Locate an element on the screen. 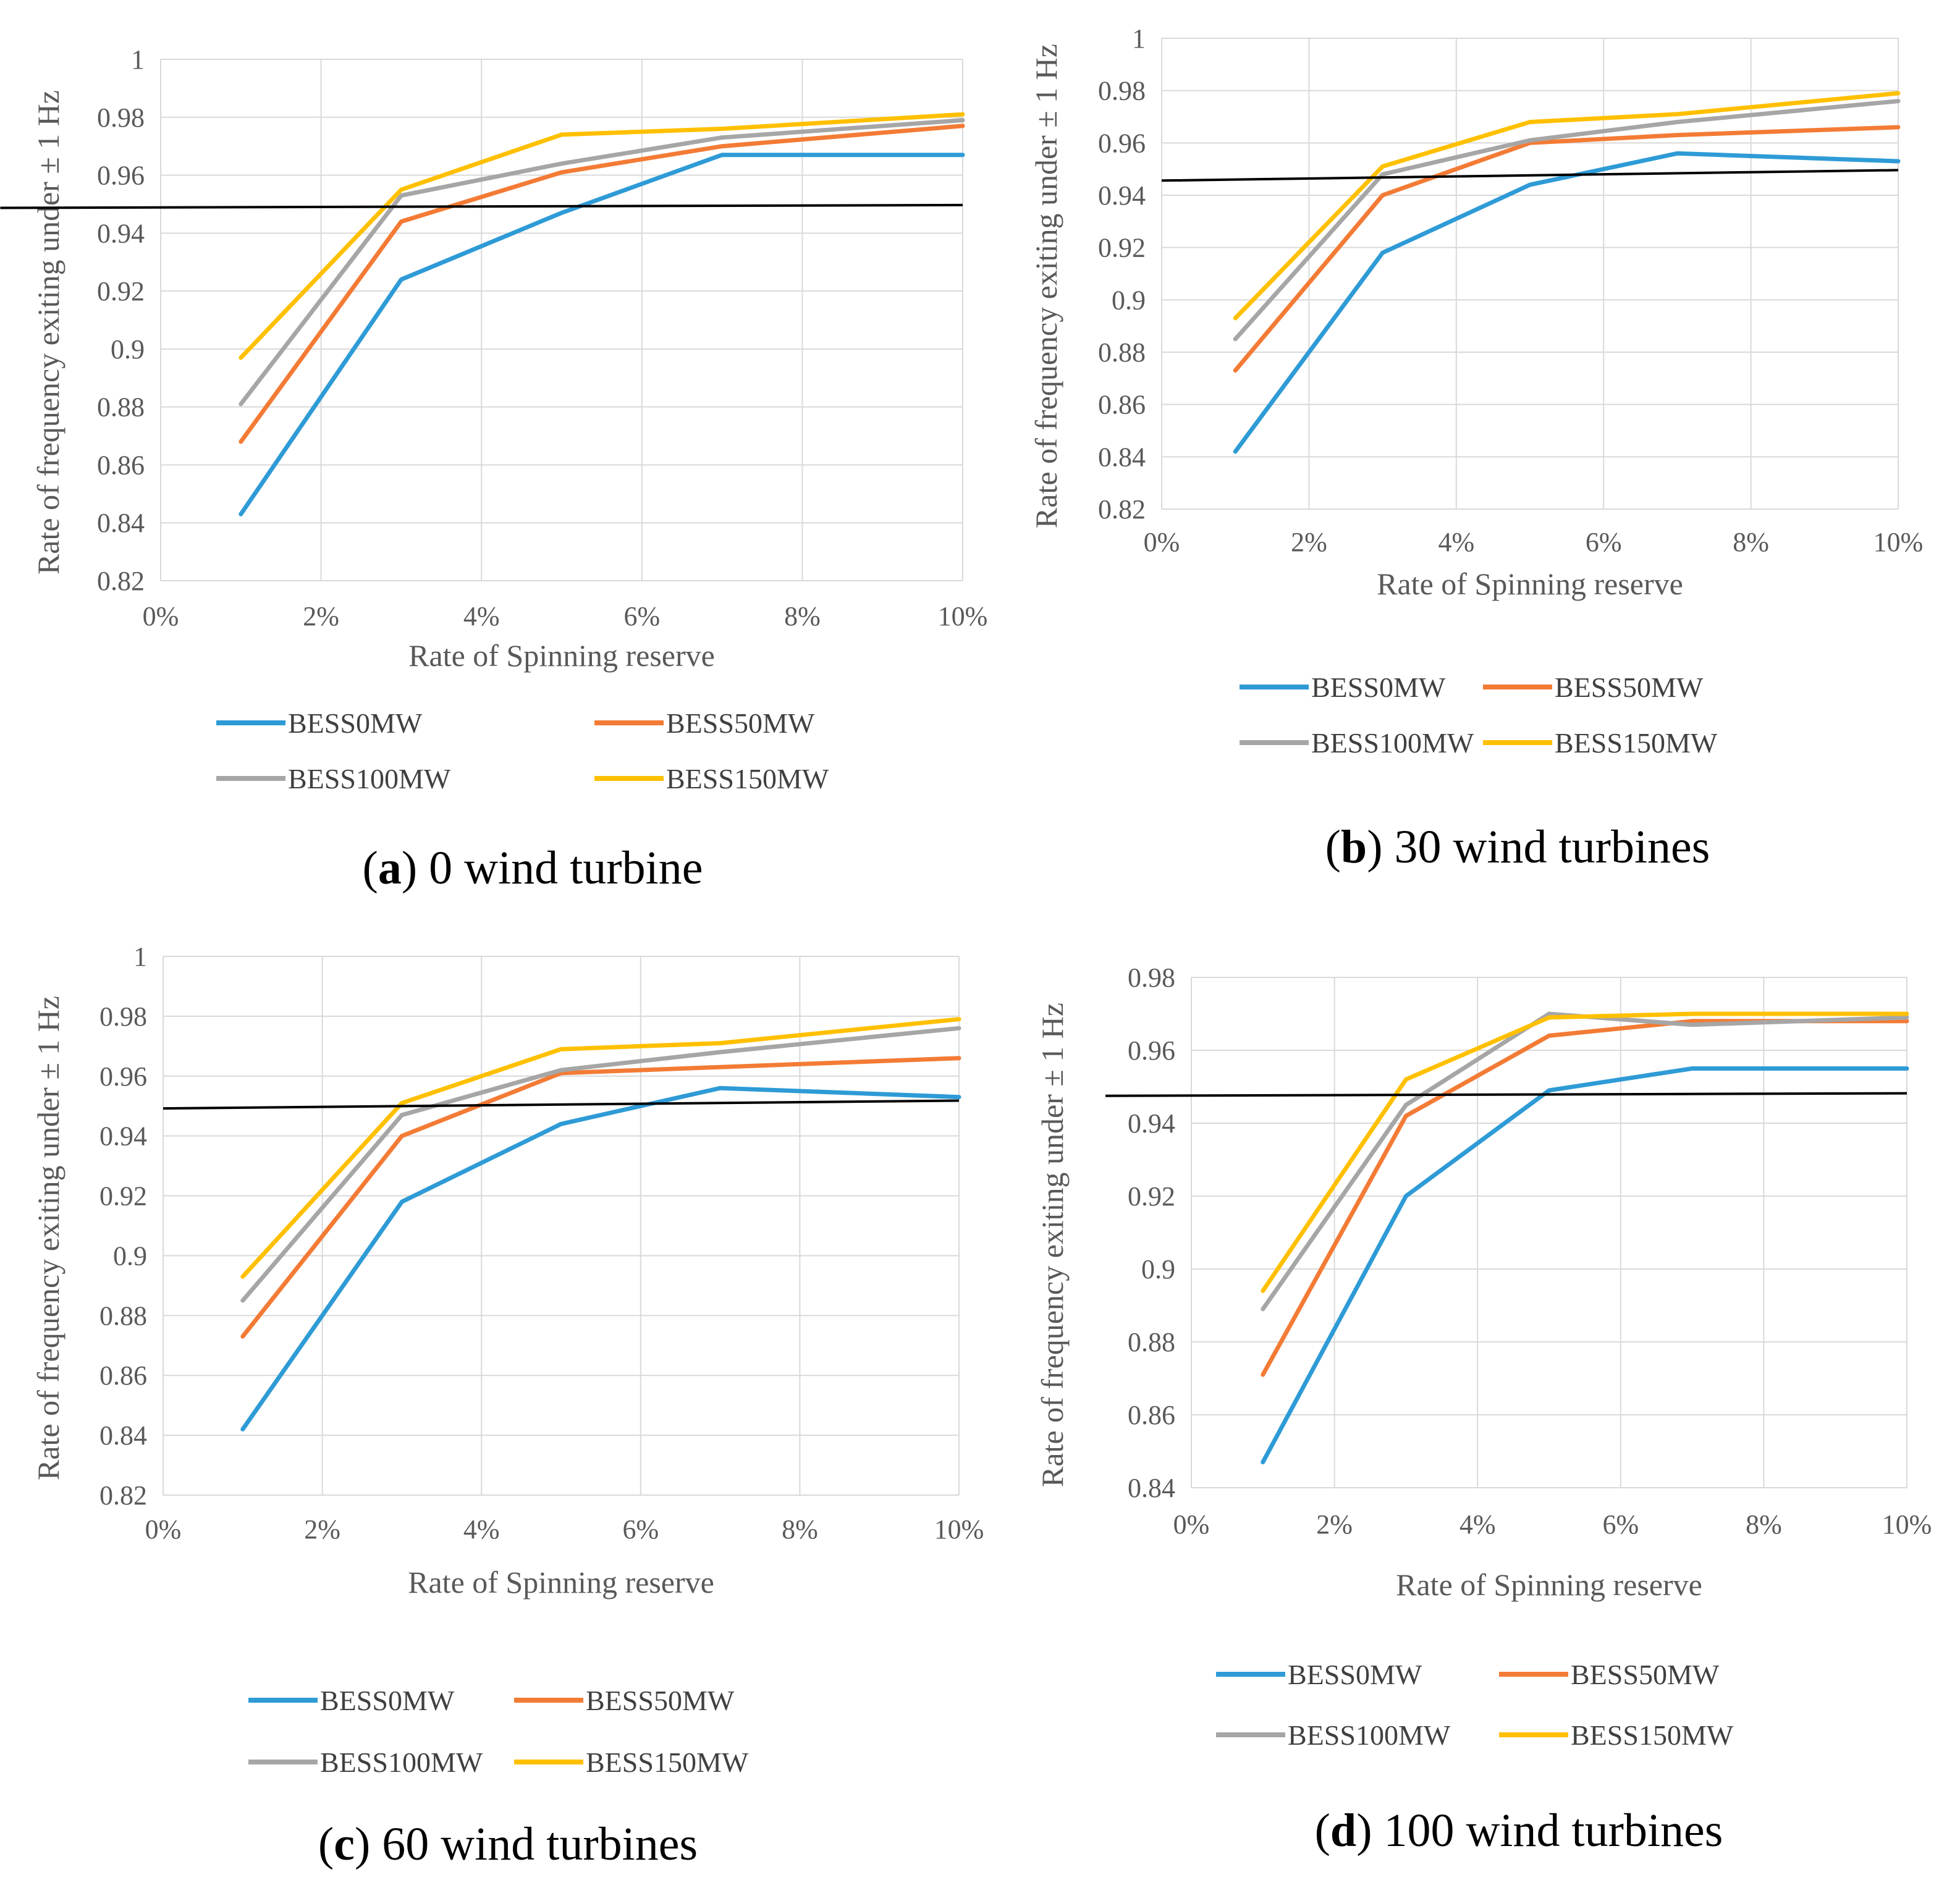 This screenshot has width=1960, height=1880. caption-letter: b is located at coordinates (1354, 847).